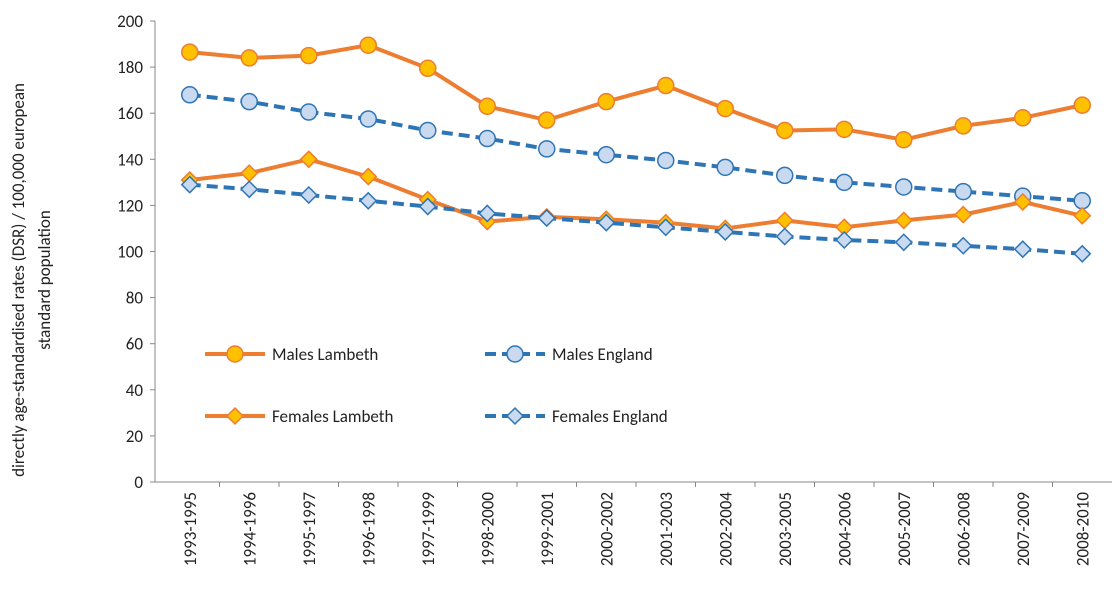  I want to click on x-tick-label: 2003-2005, so click(785, 529).